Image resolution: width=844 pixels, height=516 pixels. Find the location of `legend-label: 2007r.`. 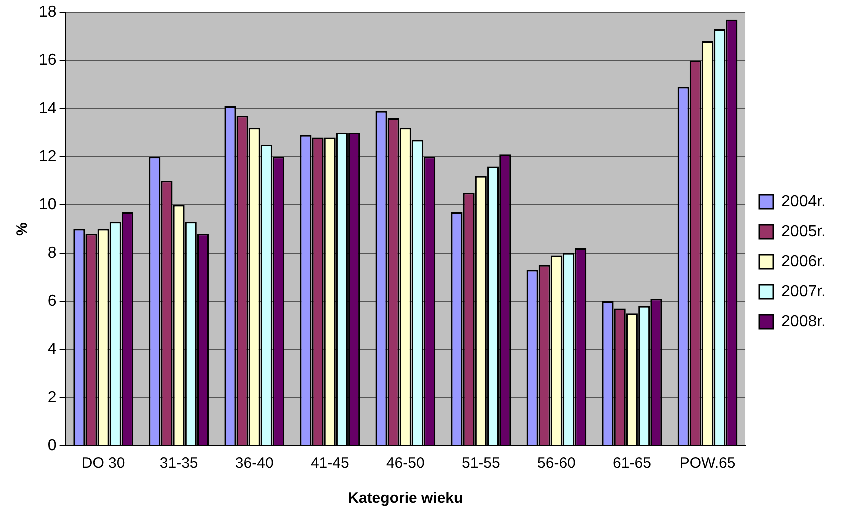

legend-label: 2007r. is located at coordinates (804, 291).